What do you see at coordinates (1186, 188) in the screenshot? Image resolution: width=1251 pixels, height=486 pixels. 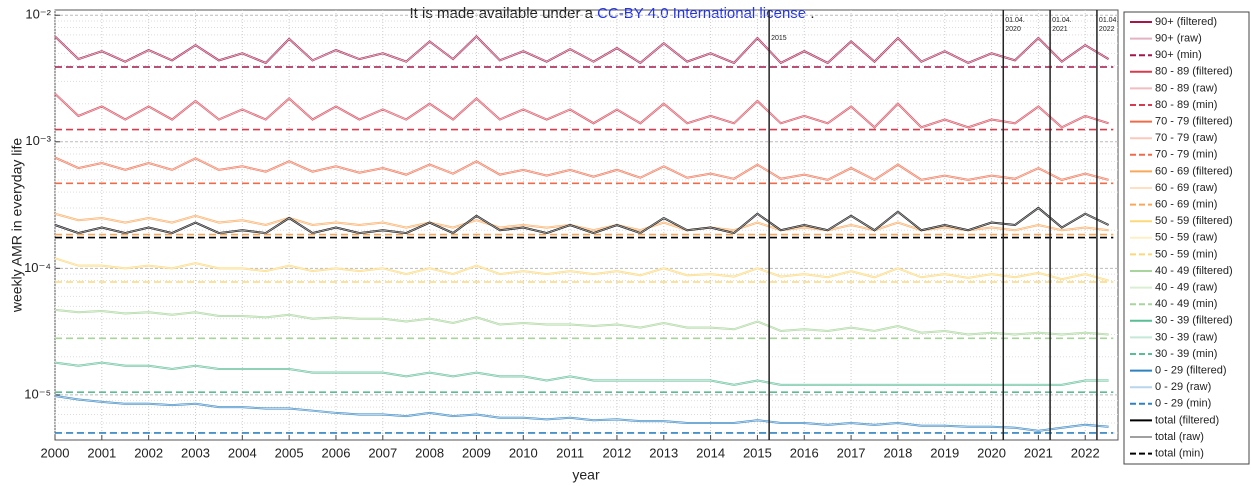 I see `legend-label: 60 - 69 (raw)` at bounding box center [1186, 188].